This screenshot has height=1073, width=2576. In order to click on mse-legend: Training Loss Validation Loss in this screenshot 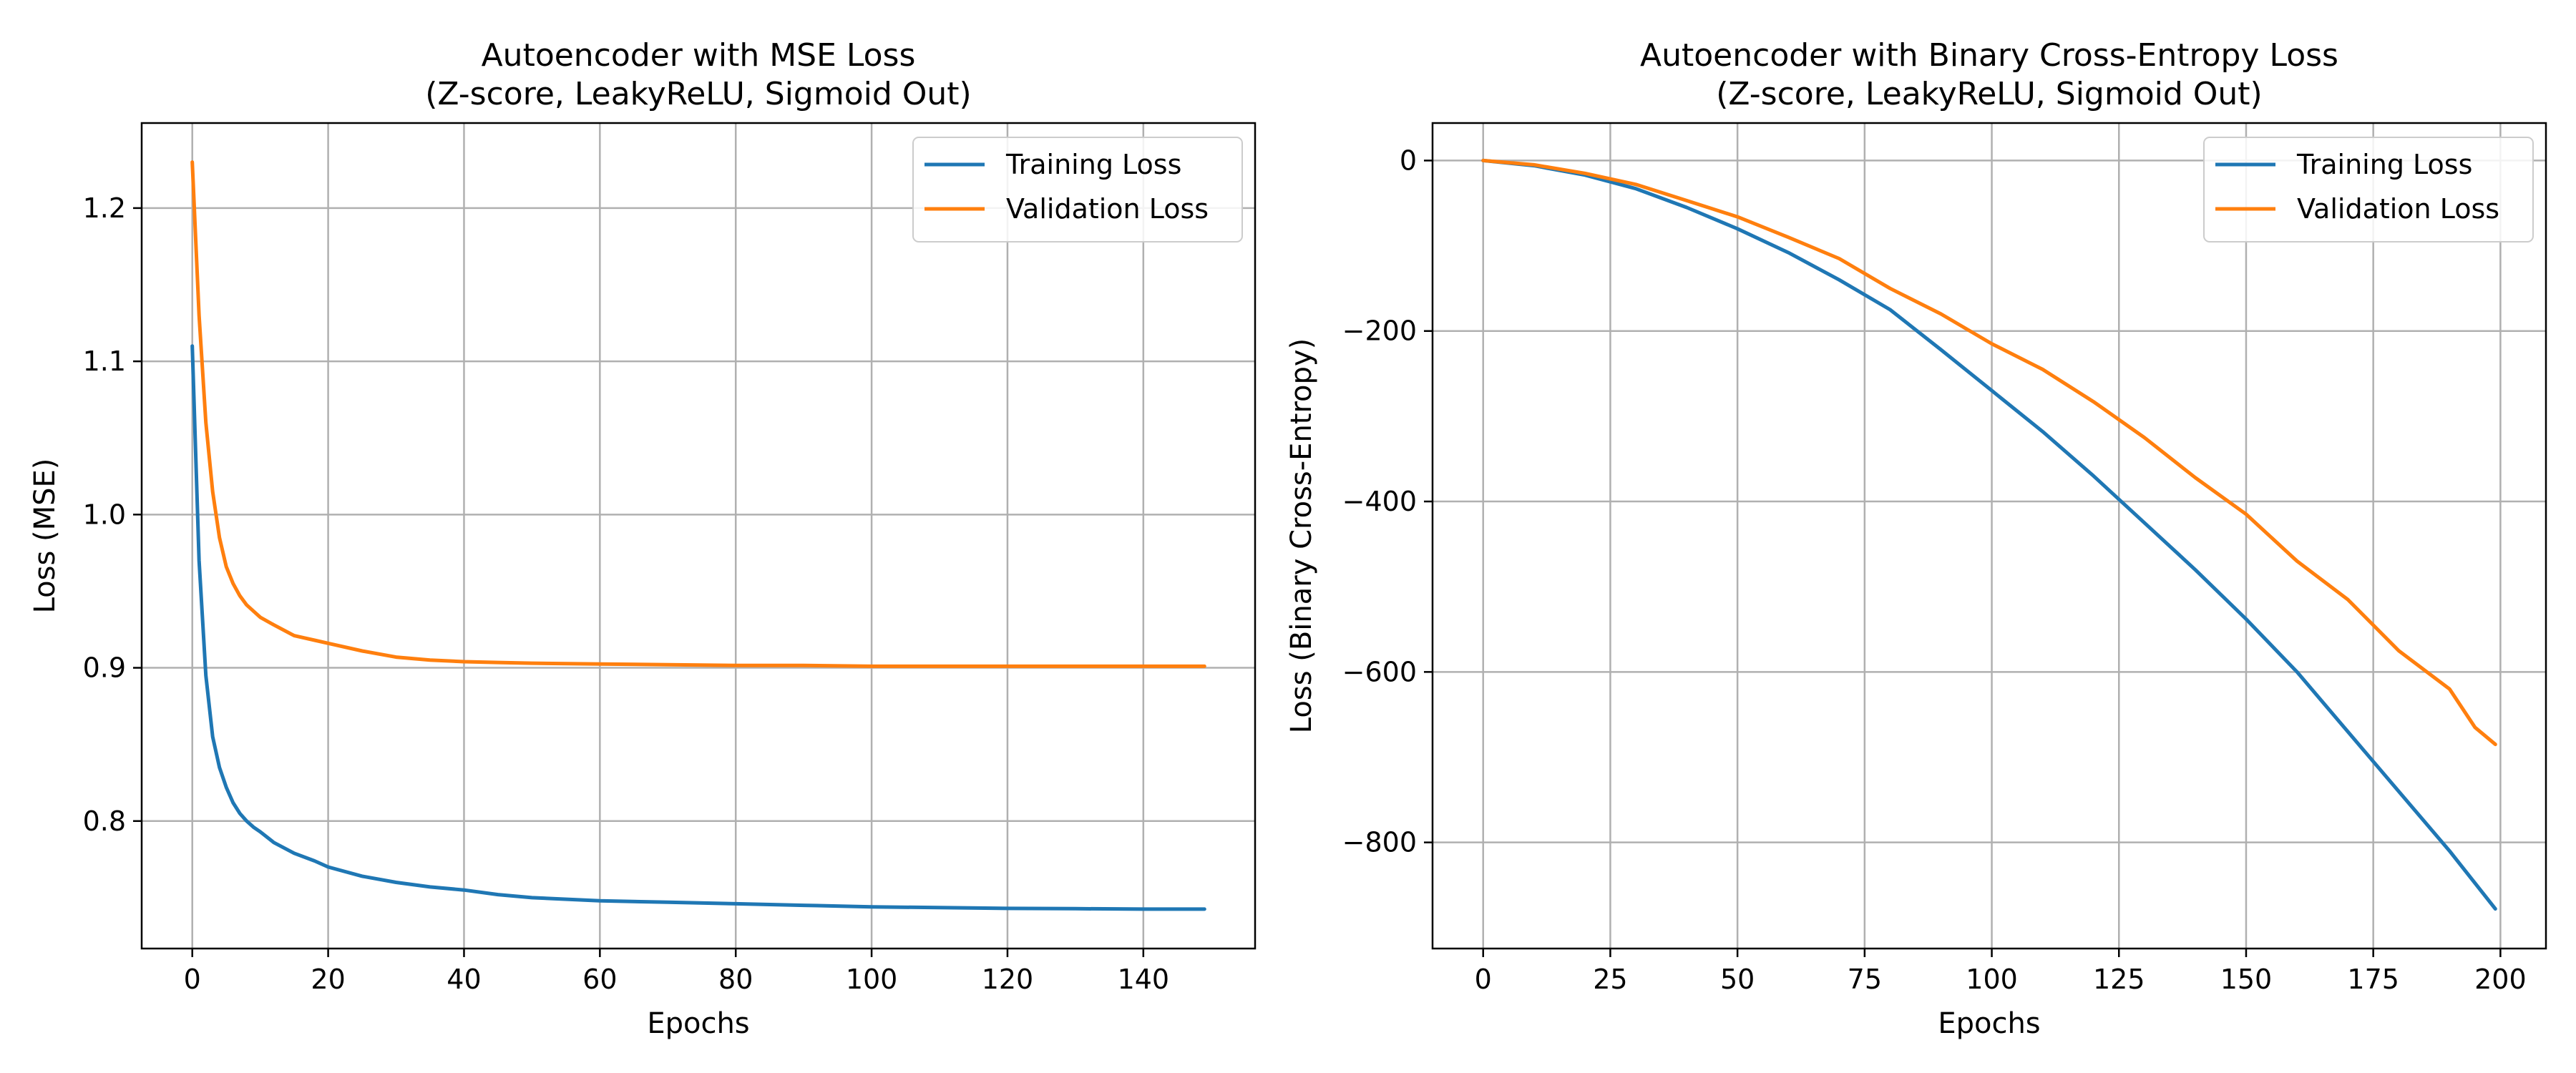, I will do `click(1077, 189)`.